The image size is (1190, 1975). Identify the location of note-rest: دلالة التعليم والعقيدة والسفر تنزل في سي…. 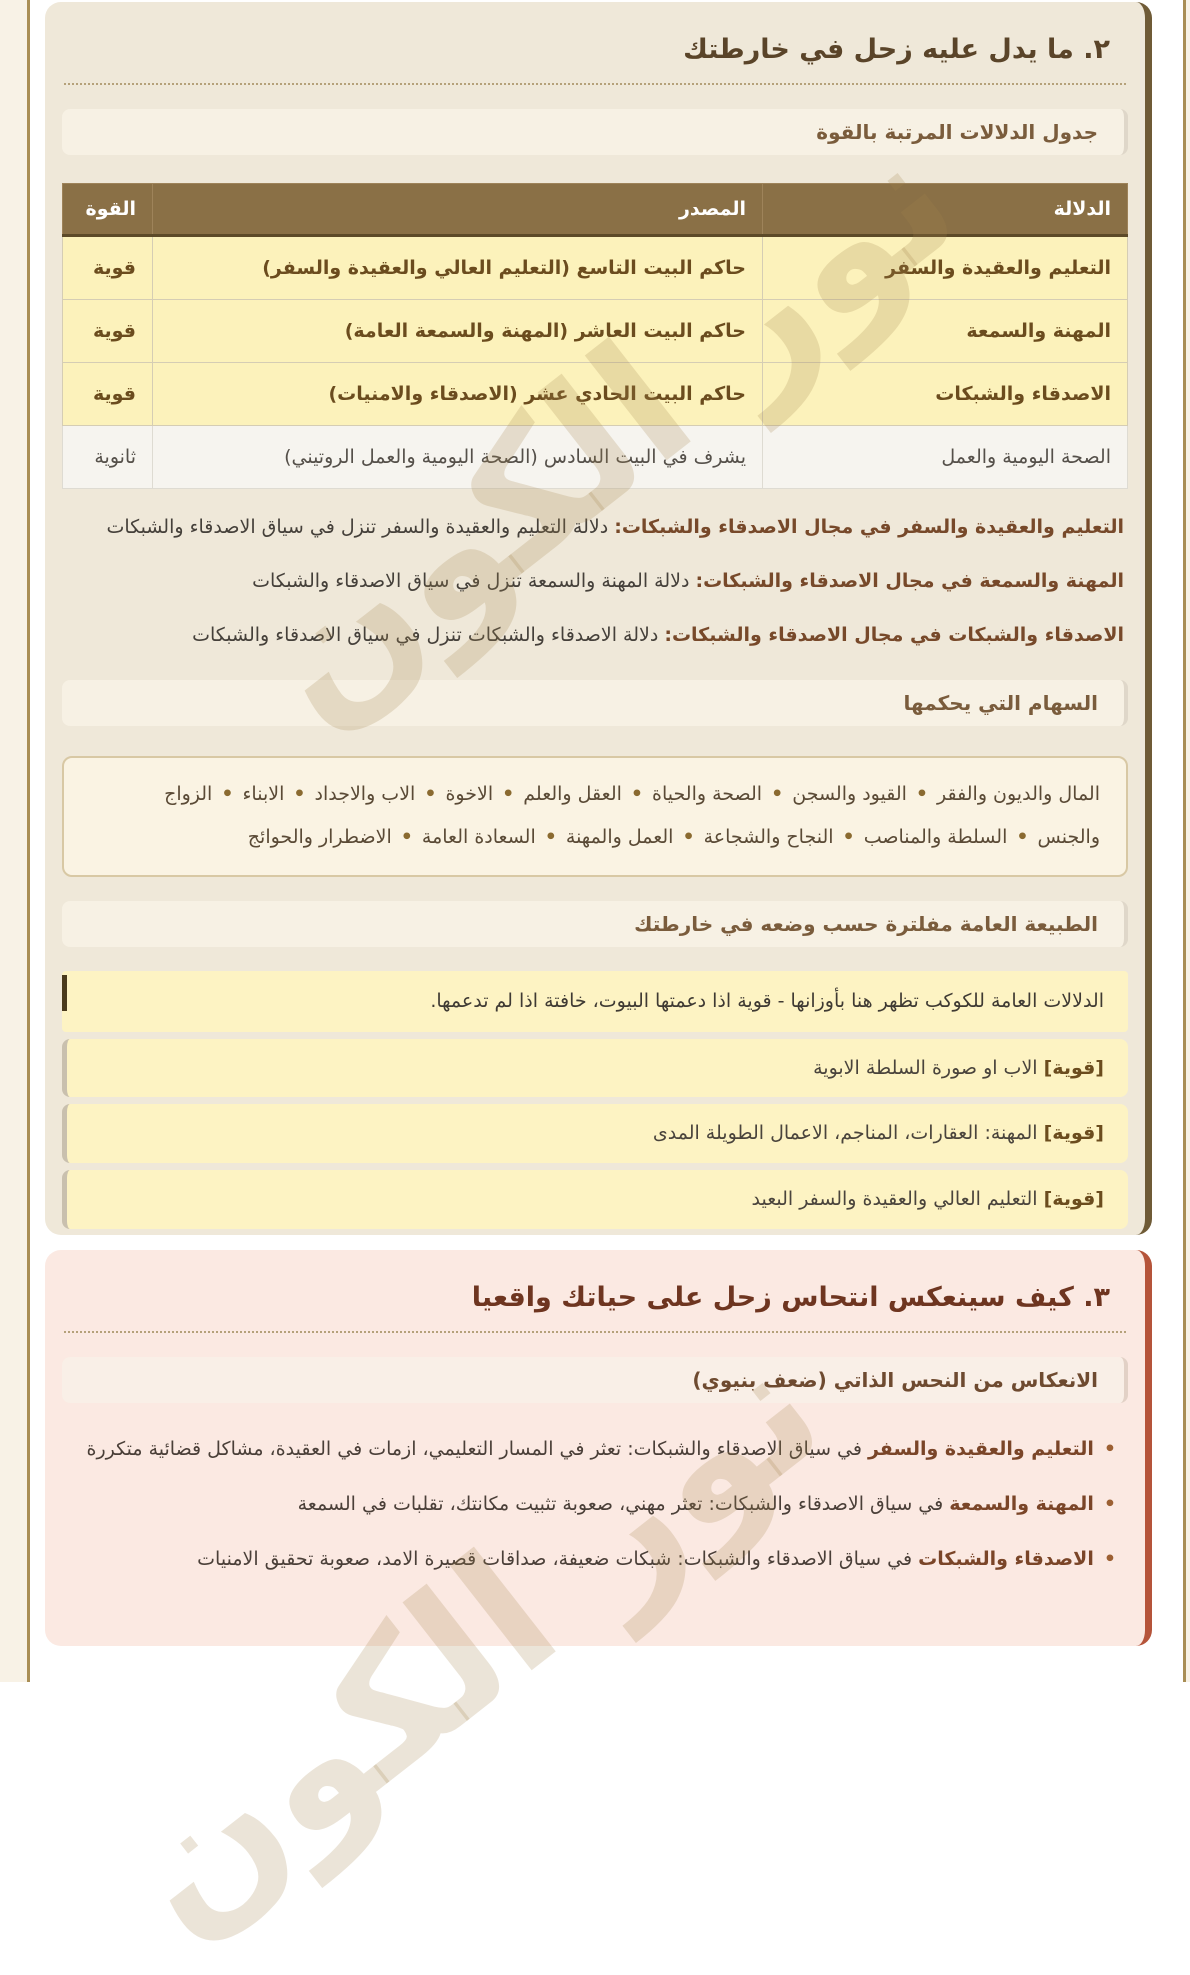
(360, 527).